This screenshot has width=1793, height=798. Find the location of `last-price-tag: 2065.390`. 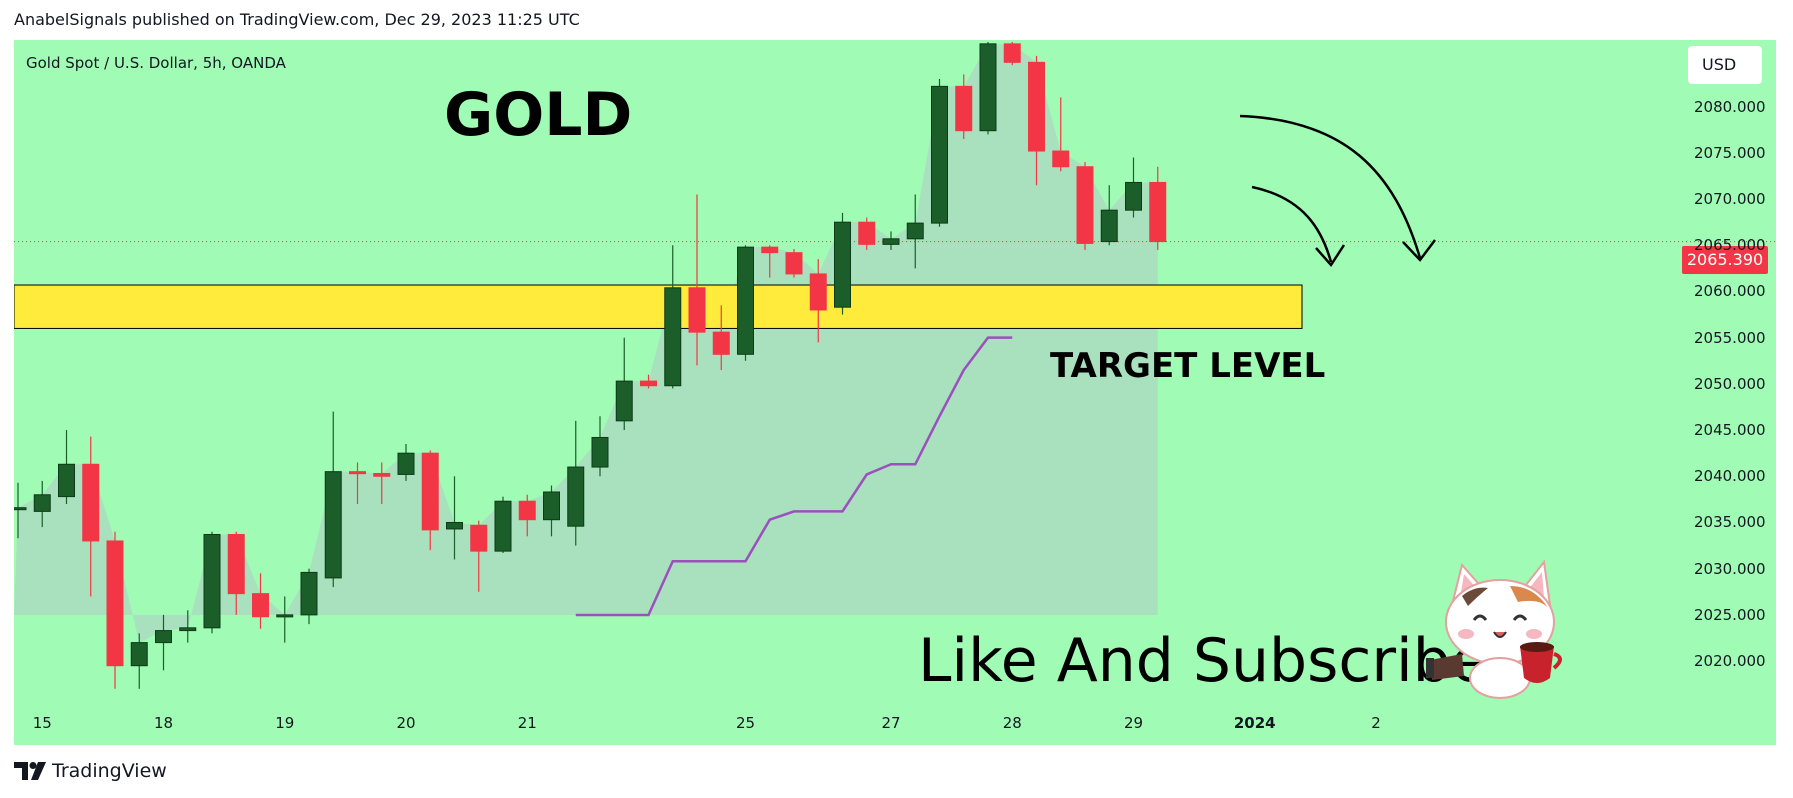

last-price-tag: 2065.390 is located at coordinates (1725, 260).